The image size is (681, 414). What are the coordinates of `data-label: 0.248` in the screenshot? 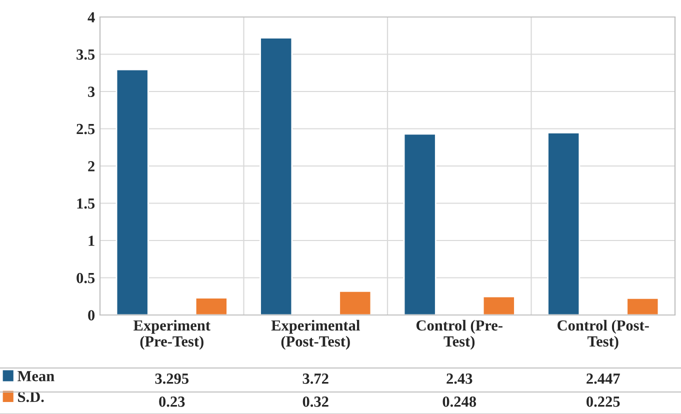 It's located at (459, 401).